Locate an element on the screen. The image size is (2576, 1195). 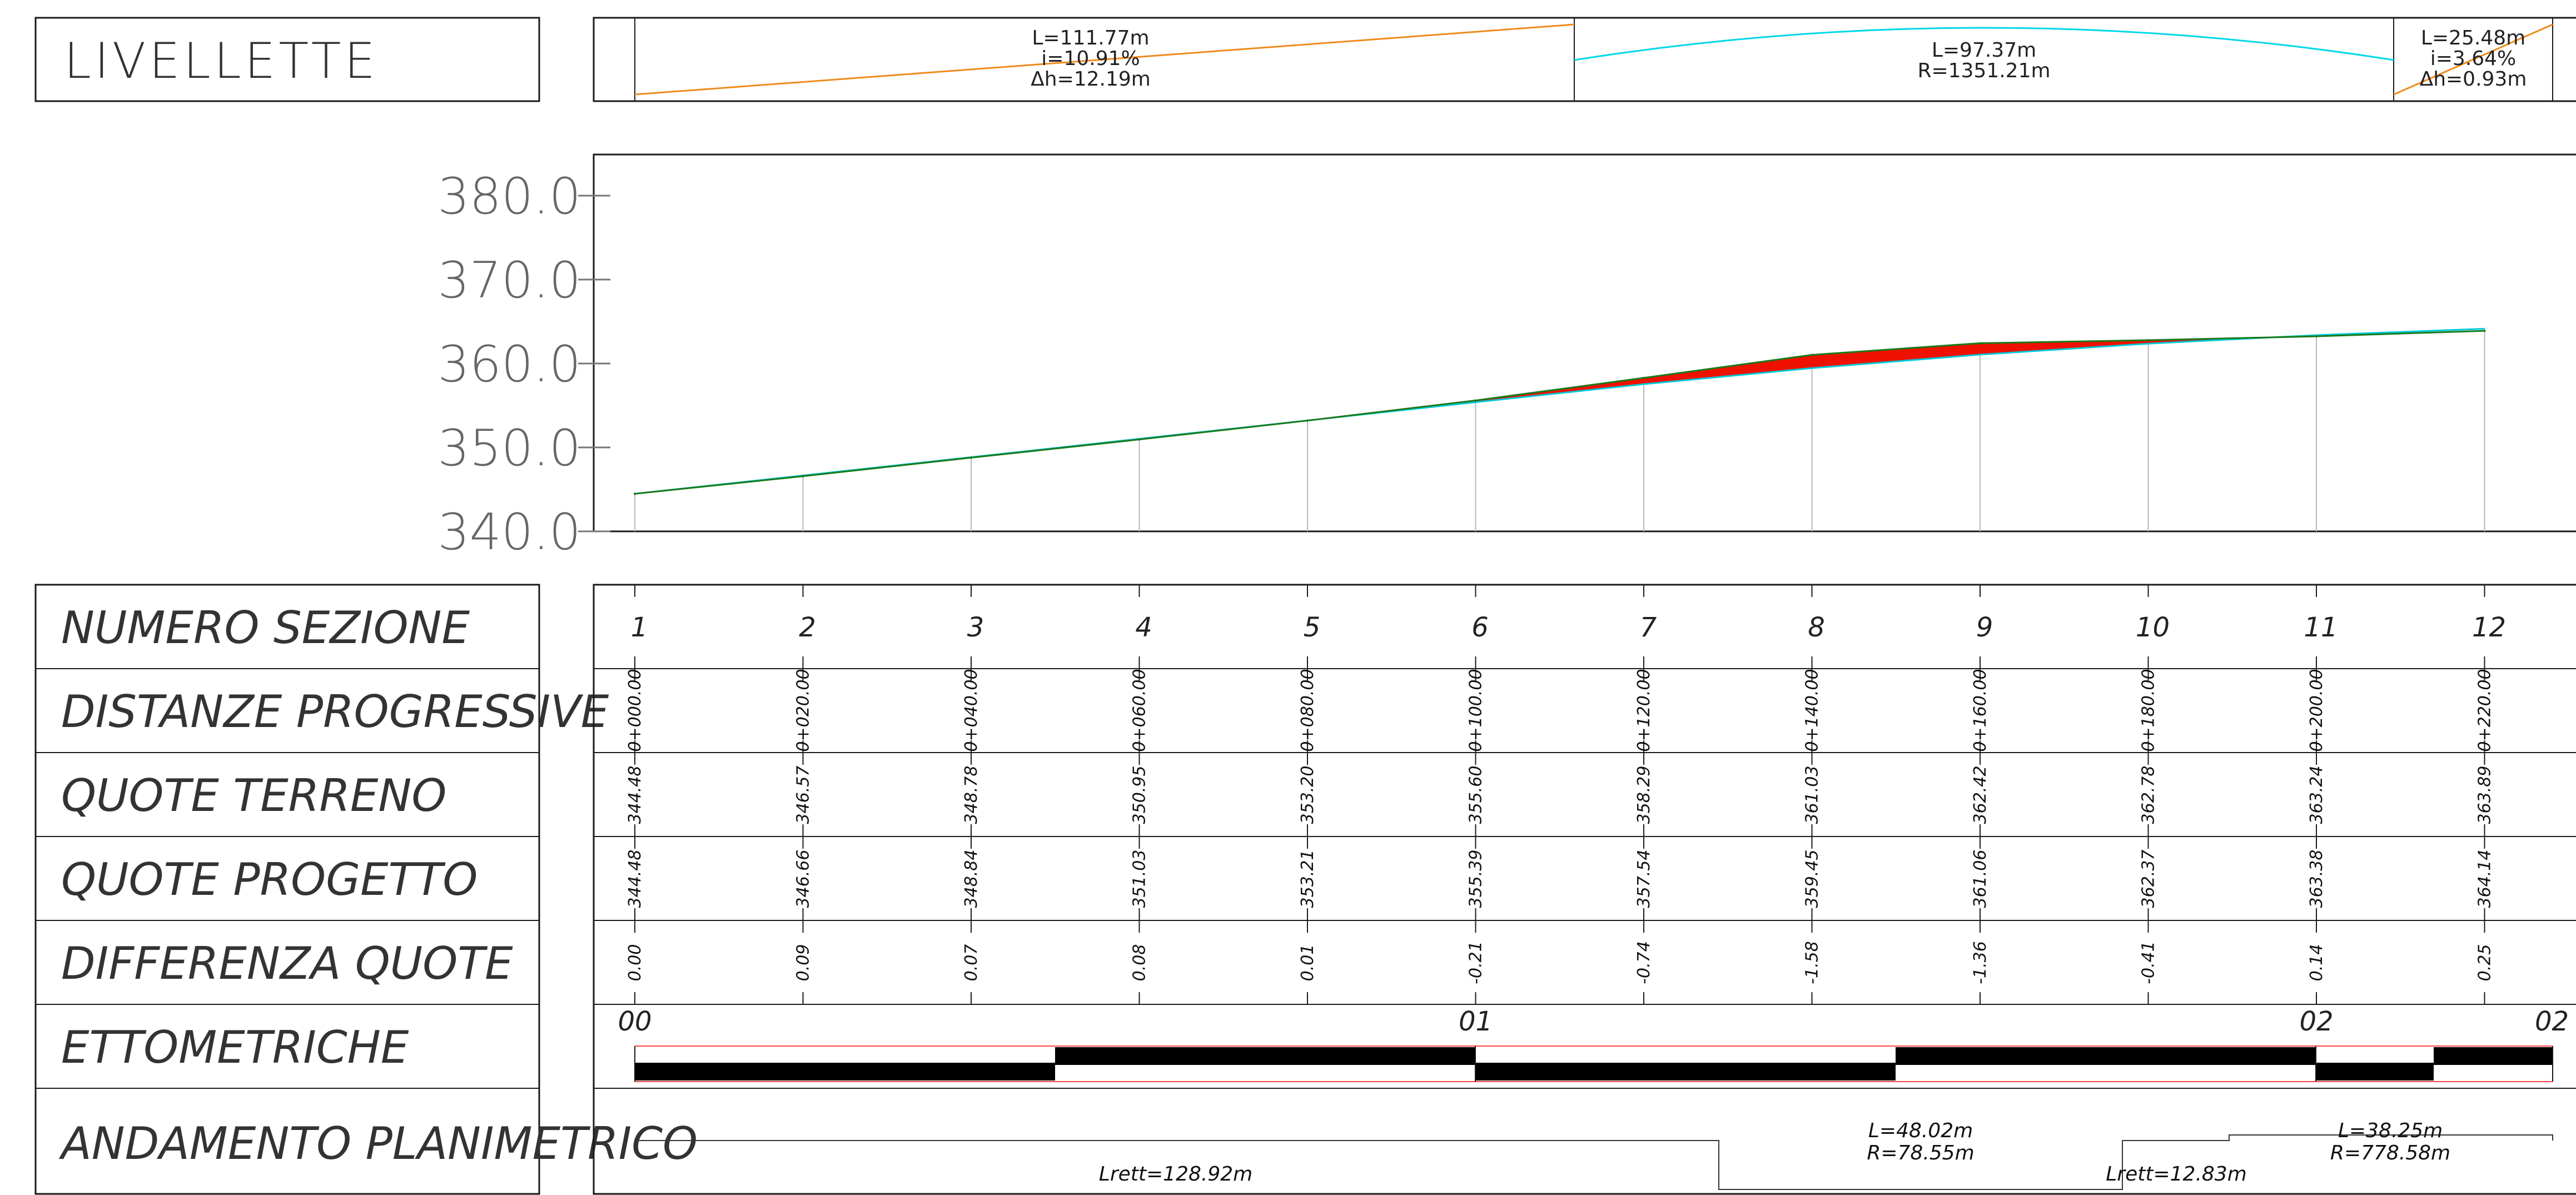
section-differenza: -0.21 is located at coordinates (1476, 962).